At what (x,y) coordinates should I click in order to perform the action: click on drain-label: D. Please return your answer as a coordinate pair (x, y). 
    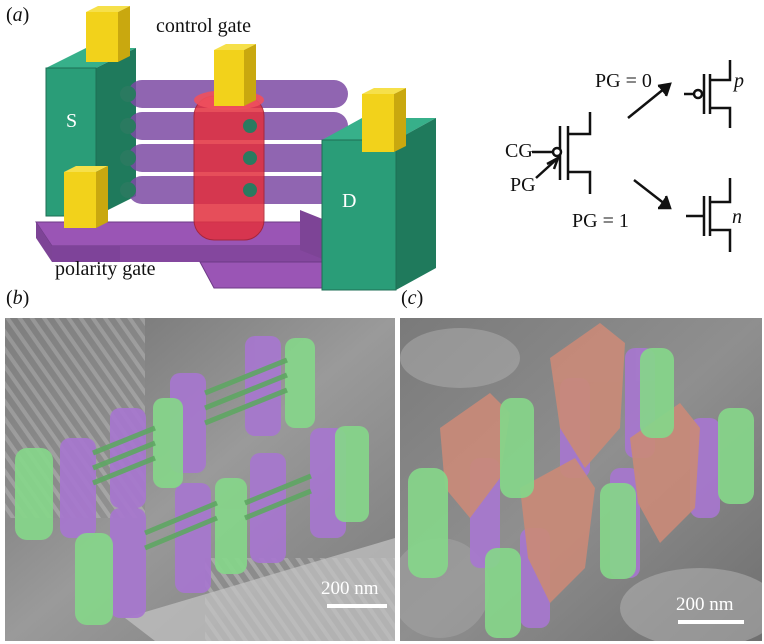
    Looking at the image, I should click on (349, 201).